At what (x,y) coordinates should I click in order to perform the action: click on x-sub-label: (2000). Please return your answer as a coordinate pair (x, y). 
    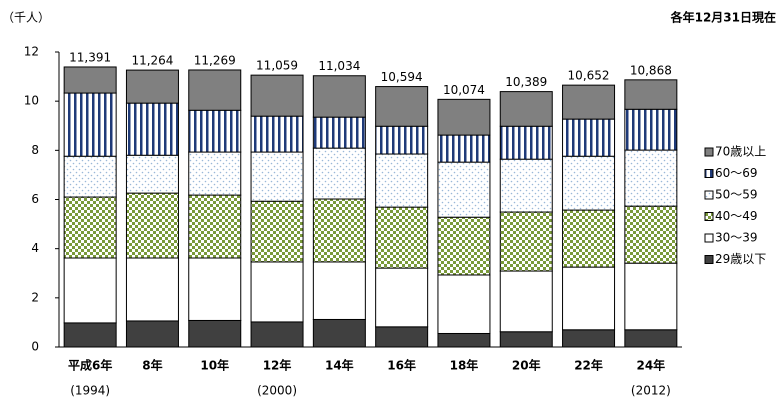
    Looking at the image, I should click on (277, 390).